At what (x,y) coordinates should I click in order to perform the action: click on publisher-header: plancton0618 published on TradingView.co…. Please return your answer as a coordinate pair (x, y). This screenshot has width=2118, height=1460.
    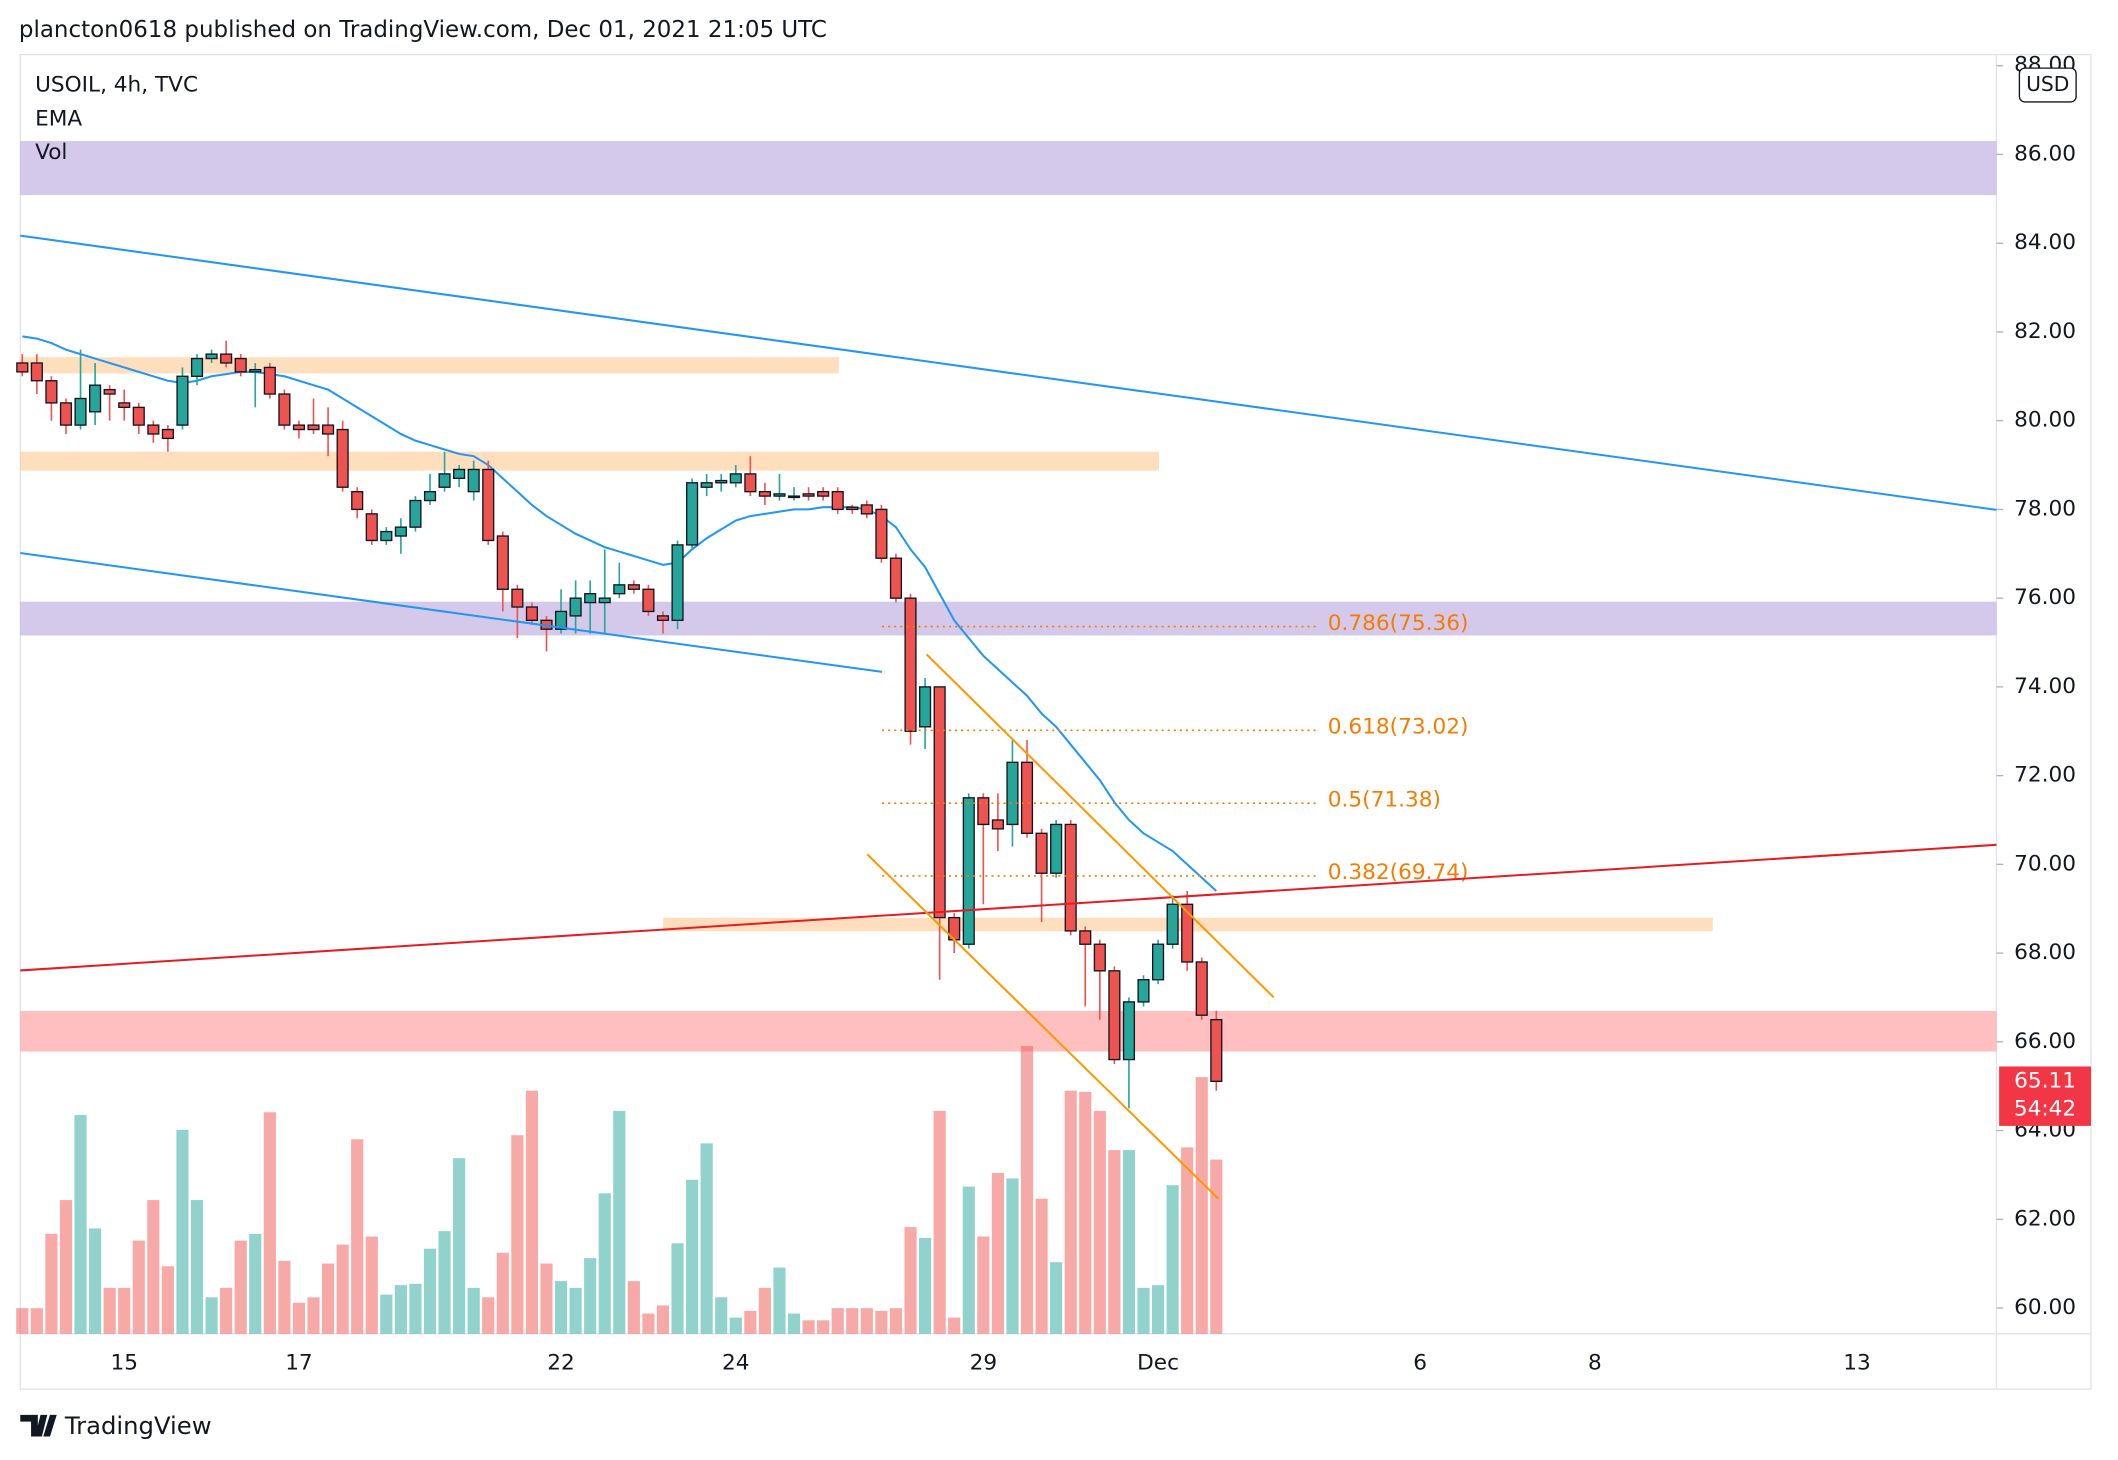
    Looking at the image, I should click on (423, 30).